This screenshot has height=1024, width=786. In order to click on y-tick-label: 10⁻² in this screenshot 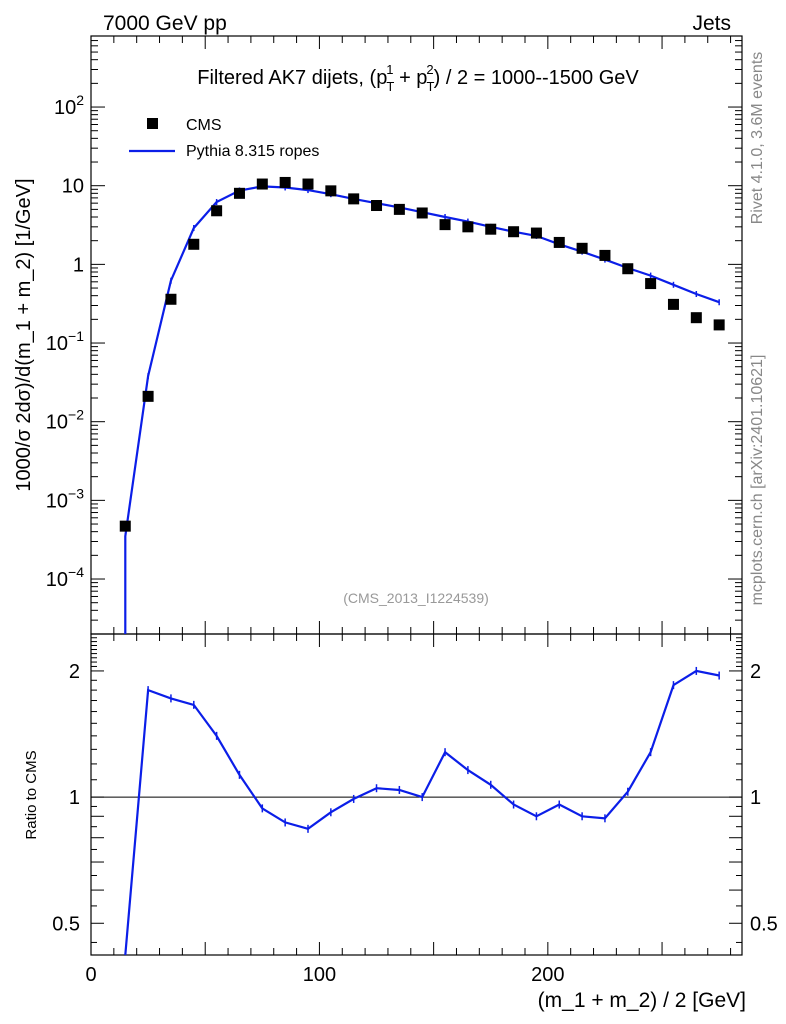, I will do `click(65, 420)`.